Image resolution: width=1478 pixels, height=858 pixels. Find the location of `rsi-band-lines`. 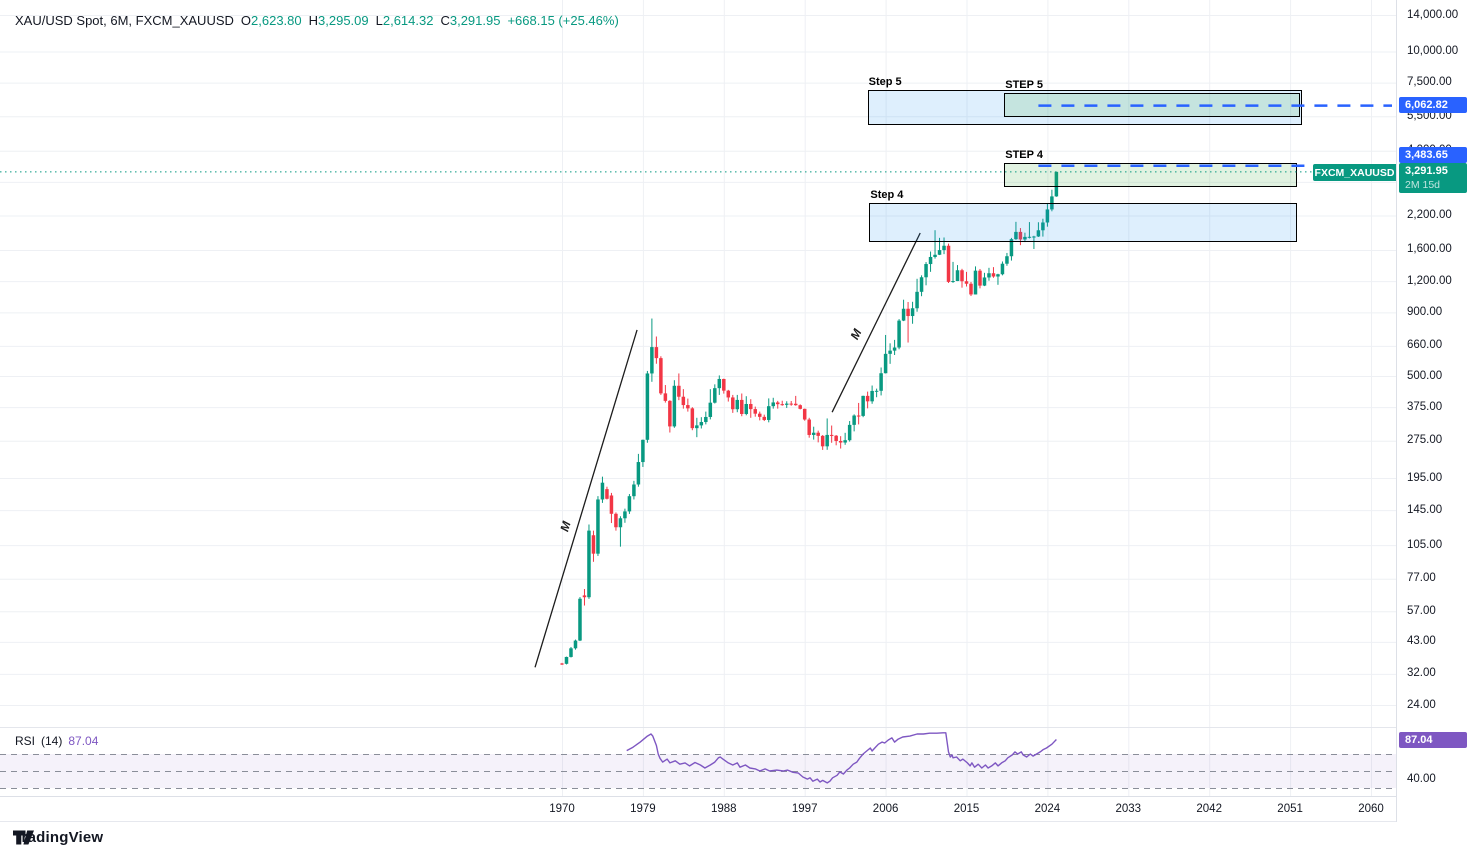

rsi-band-lines is located at coordinates (698, 771).